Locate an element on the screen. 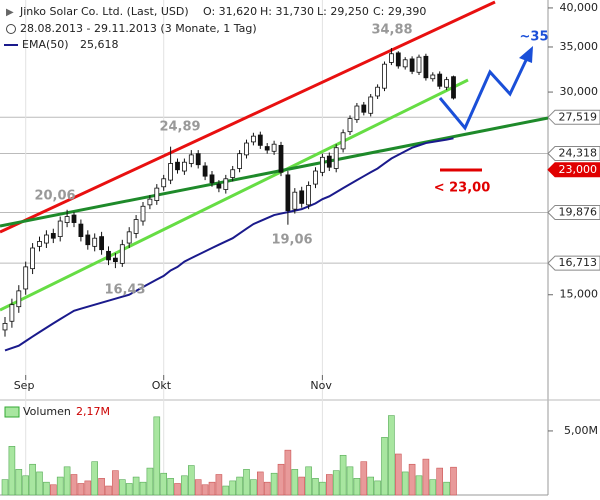  header-low: L: 29,250 is located at coordinates (343, 11).